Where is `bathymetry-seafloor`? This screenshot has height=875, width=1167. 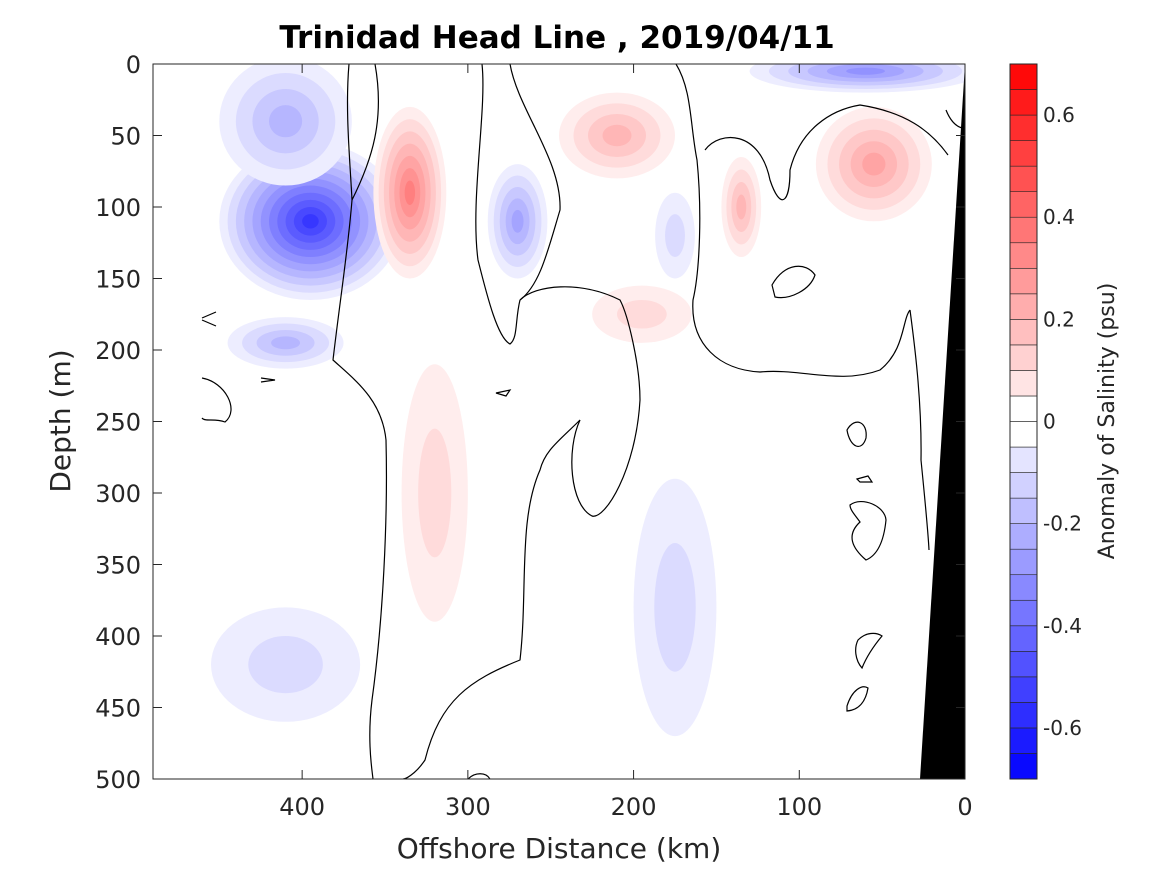 bathymetry-seafloor is located at coordinates (942, 421).